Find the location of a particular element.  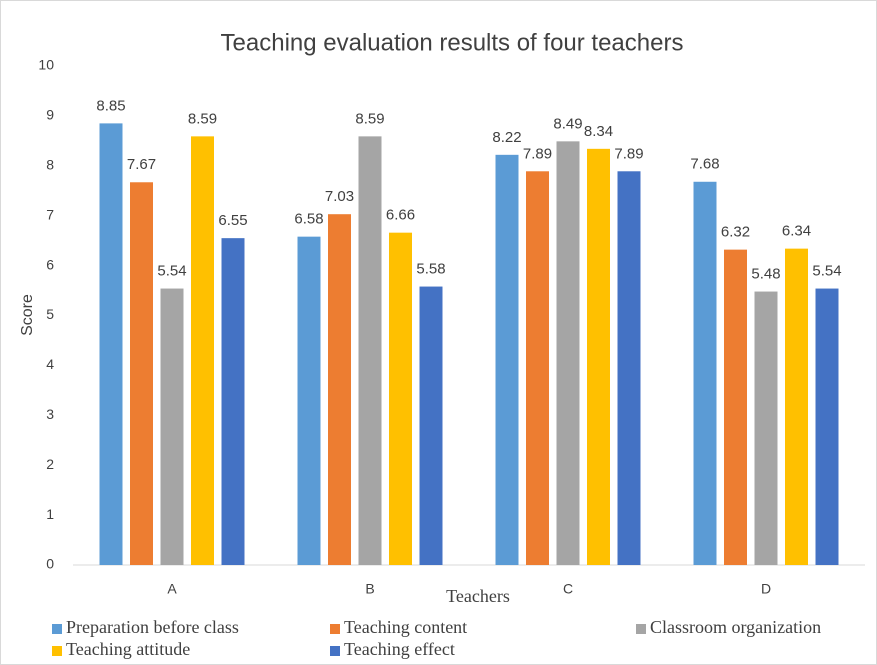

legend-label: Classroom organization is located at coordinates (735, 627).